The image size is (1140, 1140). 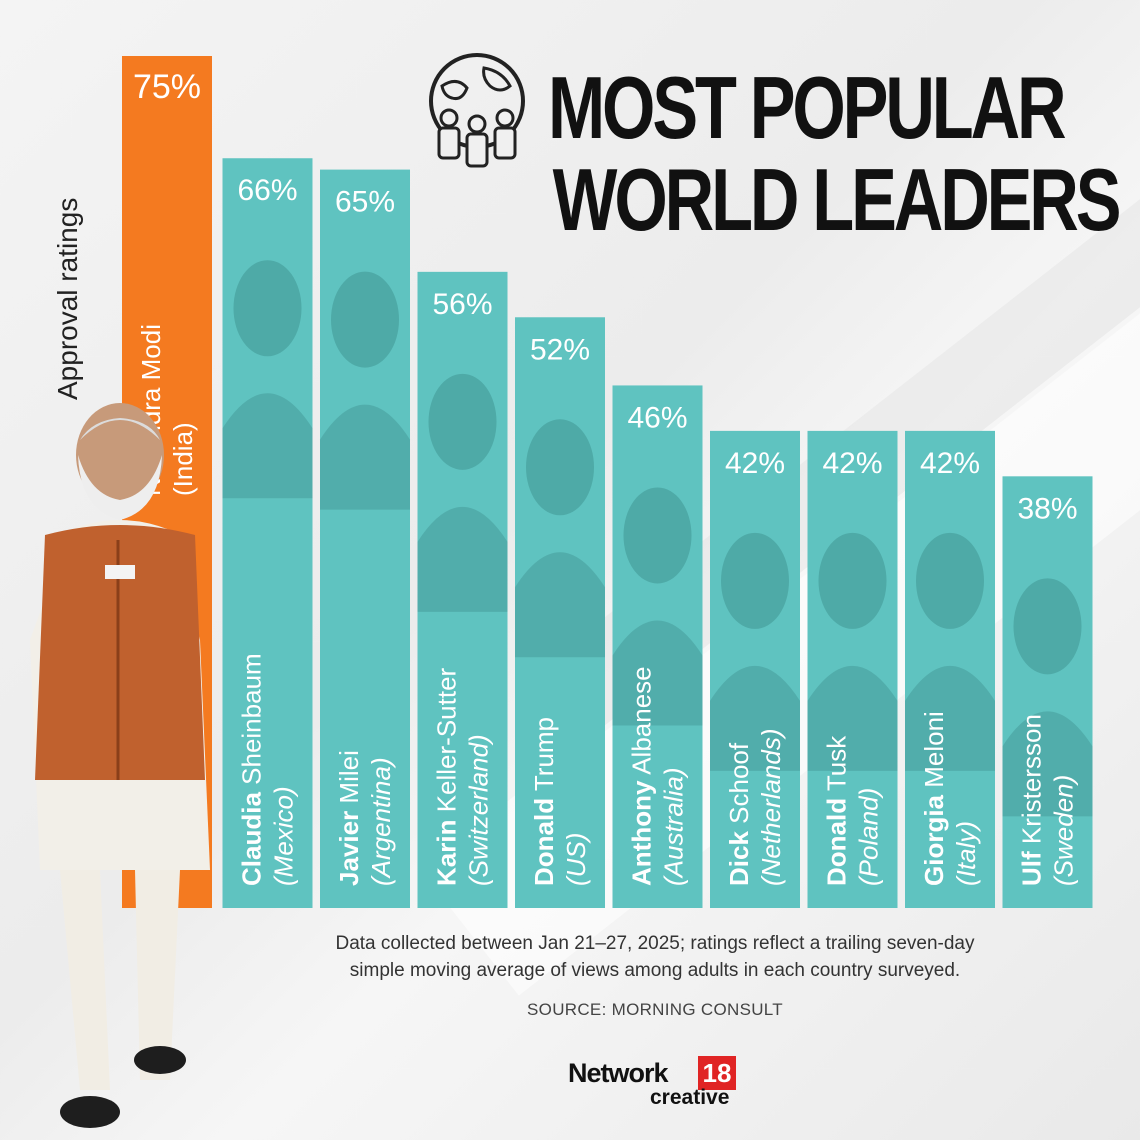 What do you see at coordinates (252, 769) in the screenshot?
I see `name-label-1: Claudia Sheinbaum` at bounding box center [252, 769].